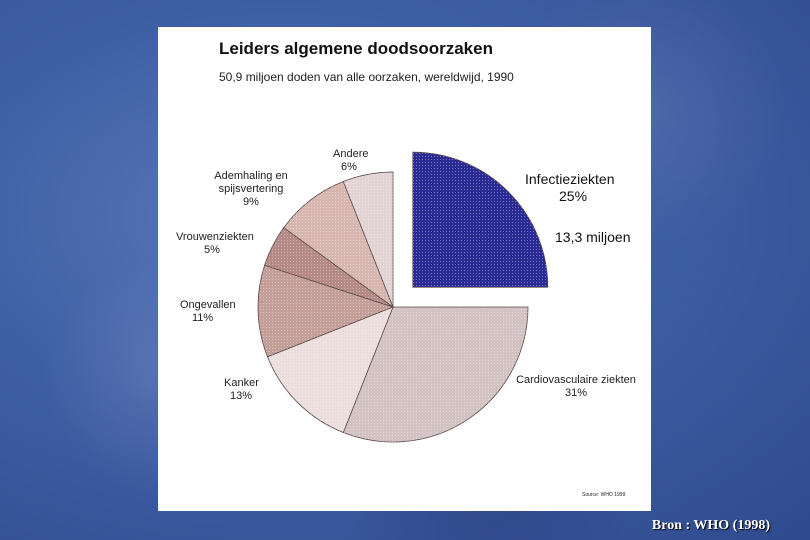 This screenshot has height=540, width=810. Describe the element at coordinates (604, 495) in the screenshot. I see `chart-source: Source: WHO 1999` at that location.